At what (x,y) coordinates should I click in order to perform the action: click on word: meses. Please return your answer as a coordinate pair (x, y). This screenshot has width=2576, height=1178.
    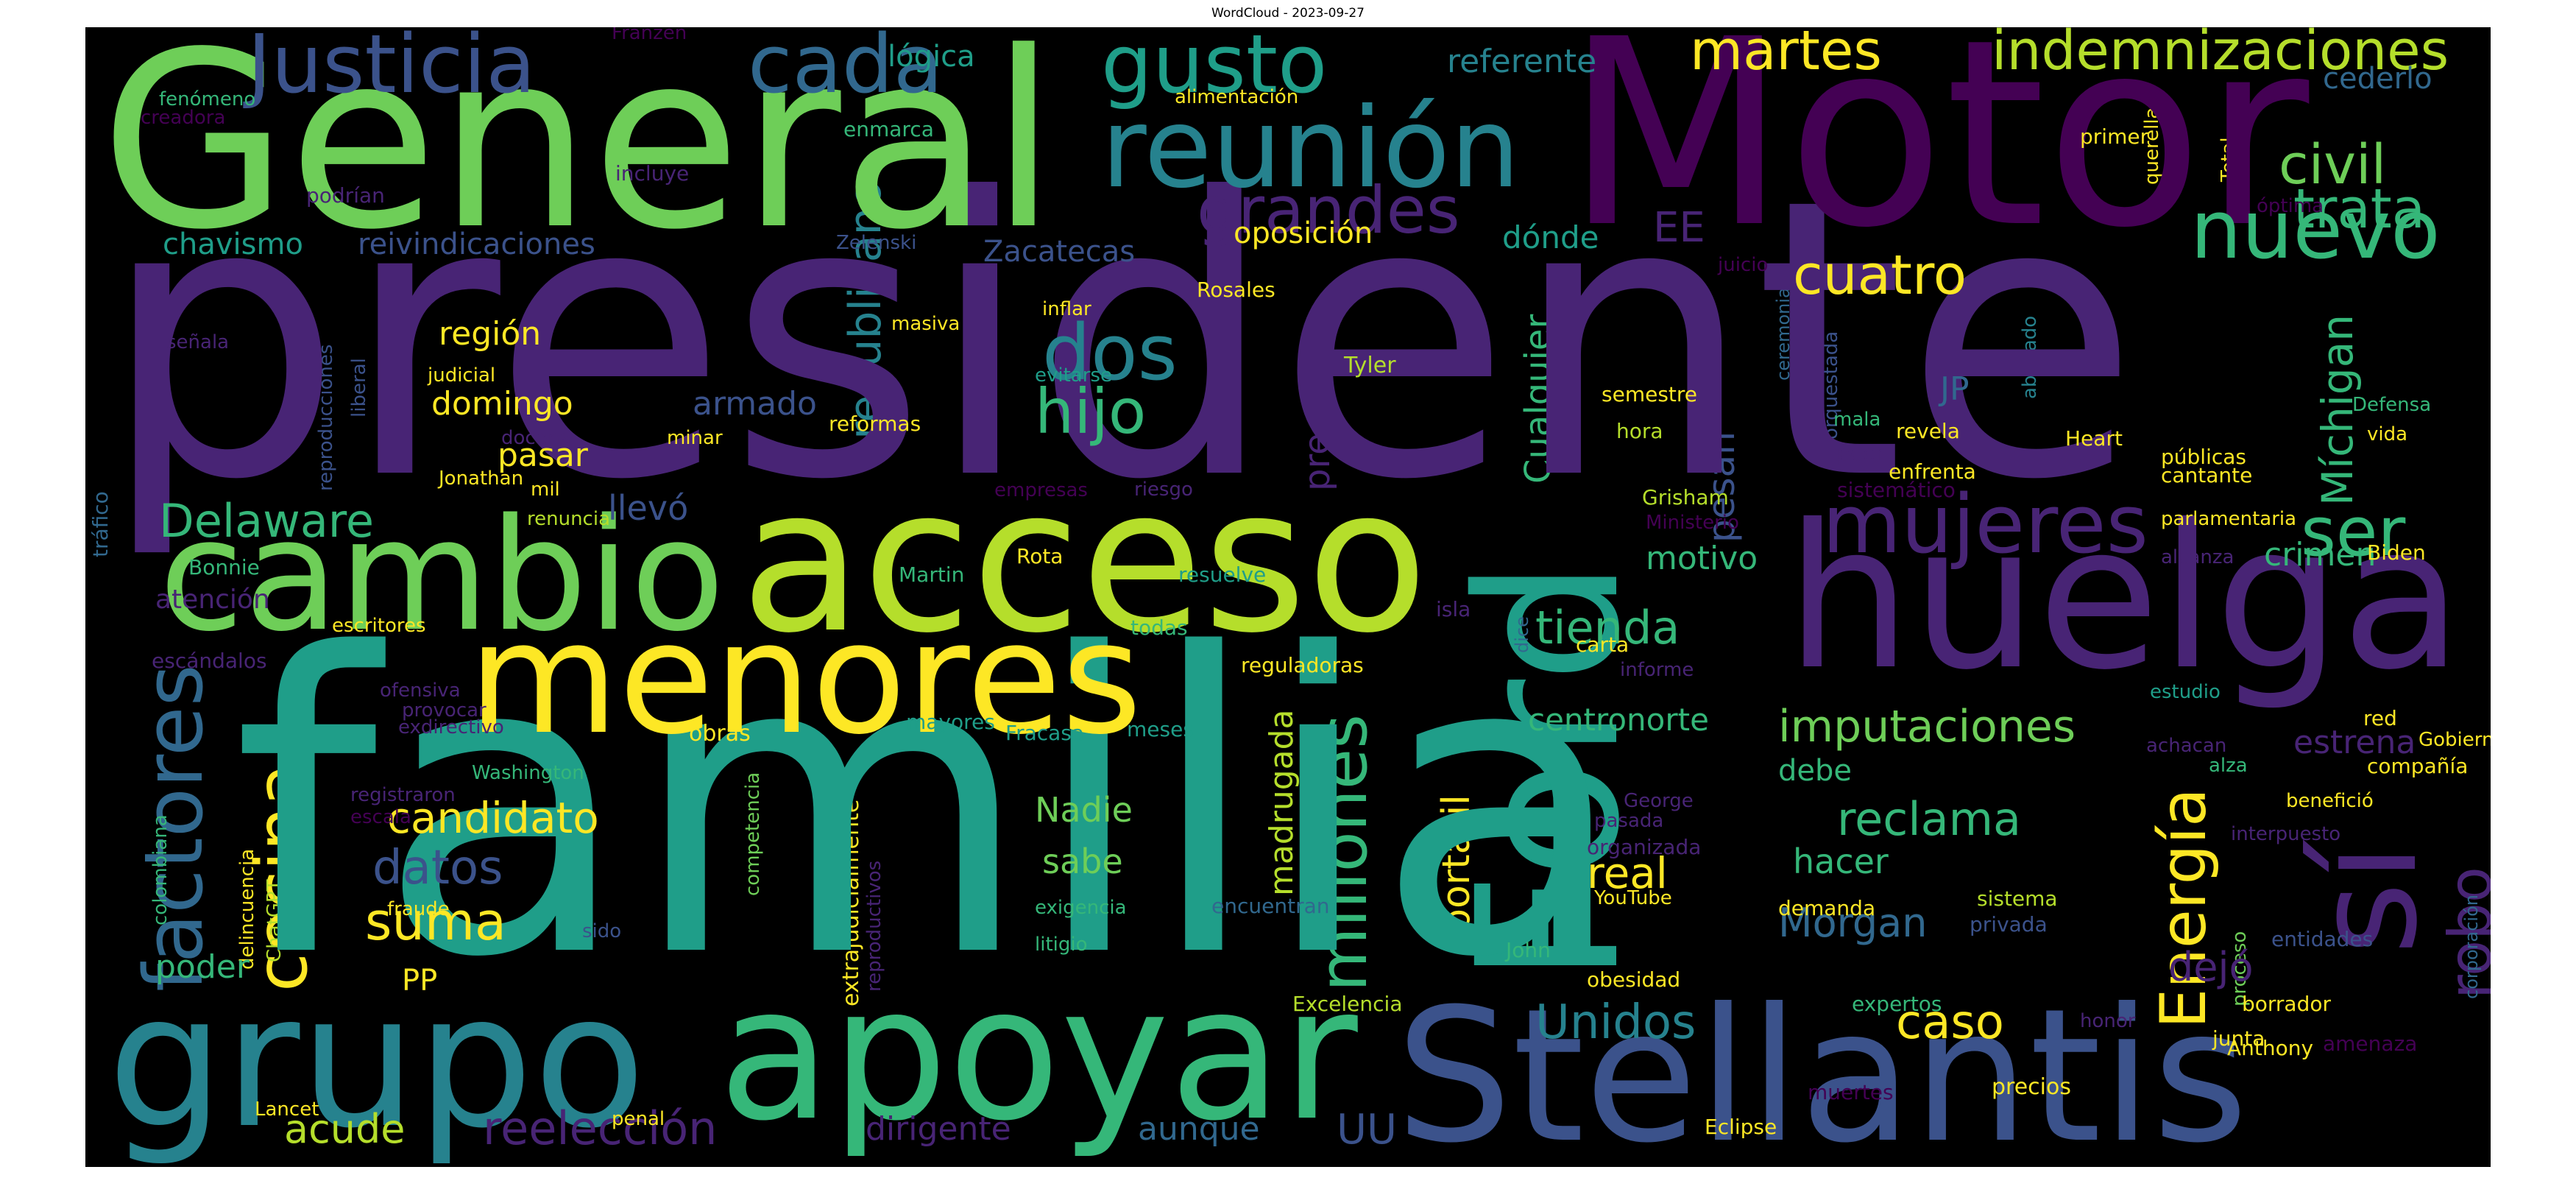
    Looking at the image, I should click on (1160, 729).